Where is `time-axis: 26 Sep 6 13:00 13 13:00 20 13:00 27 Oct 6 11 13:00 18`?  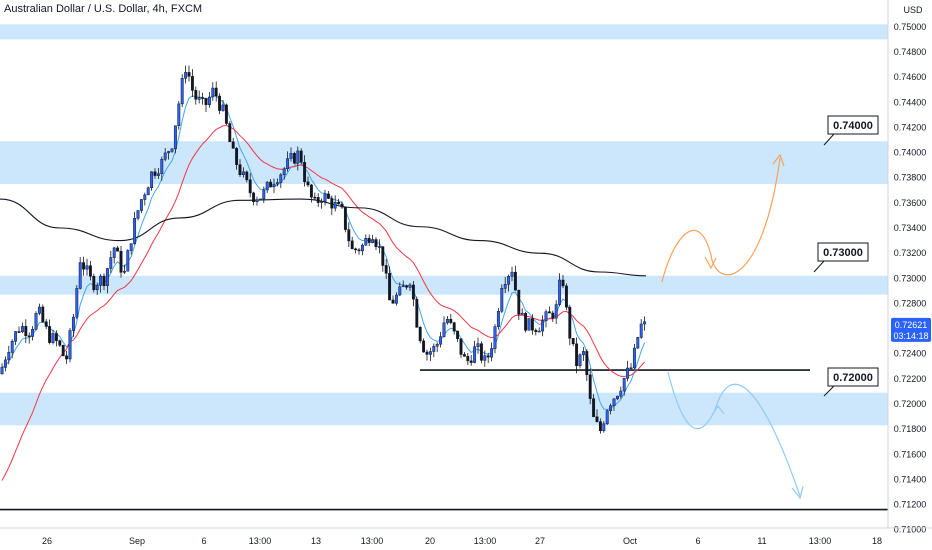
time-axis: 26 Sep 6 13:00 13 13:00 20 13:00 27 Oct 6 11 13:00 18 is located at coordinates (466, 536).